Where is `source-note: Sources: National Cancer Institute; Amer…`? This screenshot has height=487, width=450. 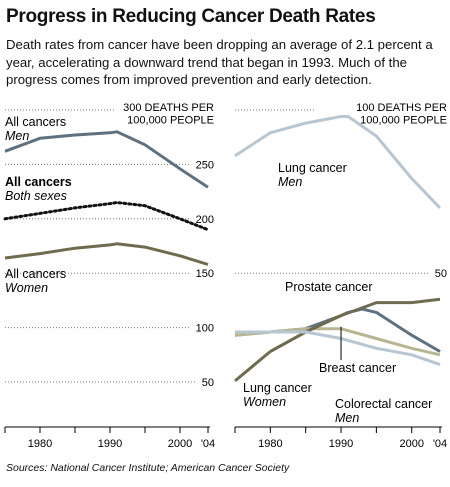
source-note: Sources: National Cancer Institute; Amer… is located at coordinates (148, 468).